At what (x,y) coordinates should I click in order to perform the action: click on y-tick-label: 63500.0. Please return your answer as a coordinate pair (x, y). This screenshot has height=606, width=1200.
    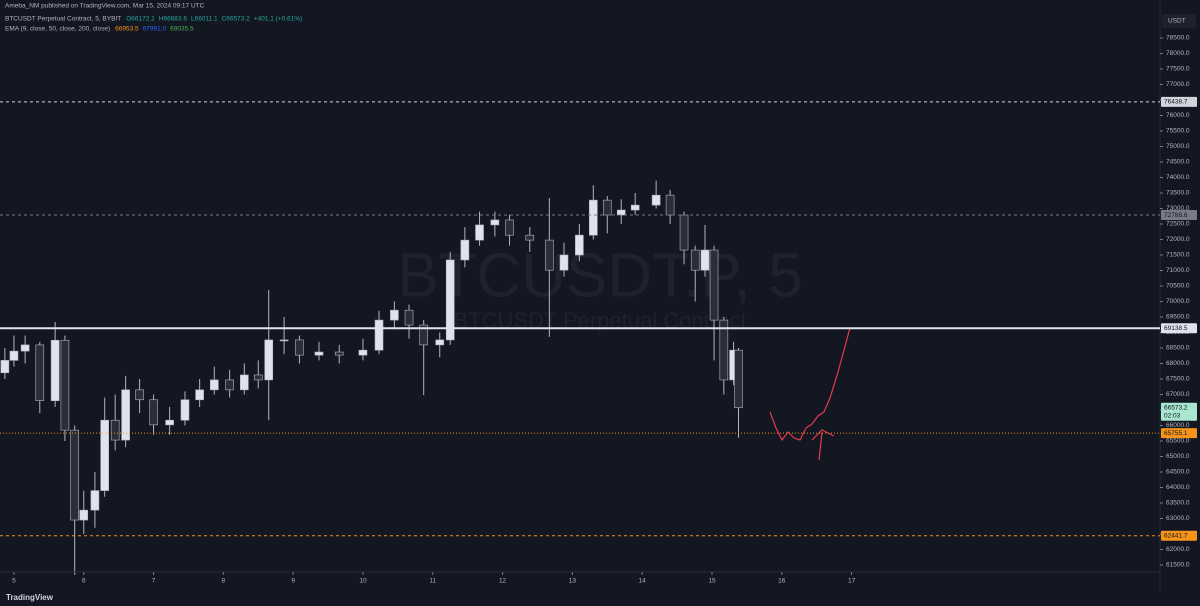
    Looking at the image, I should click on (1178, 503).